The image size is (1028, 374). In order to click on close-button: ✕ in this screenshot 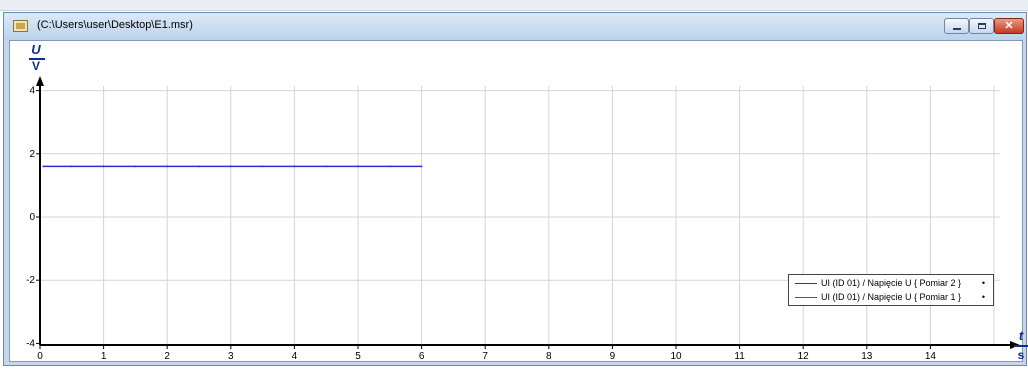, I will do `click(1009, 26)`.